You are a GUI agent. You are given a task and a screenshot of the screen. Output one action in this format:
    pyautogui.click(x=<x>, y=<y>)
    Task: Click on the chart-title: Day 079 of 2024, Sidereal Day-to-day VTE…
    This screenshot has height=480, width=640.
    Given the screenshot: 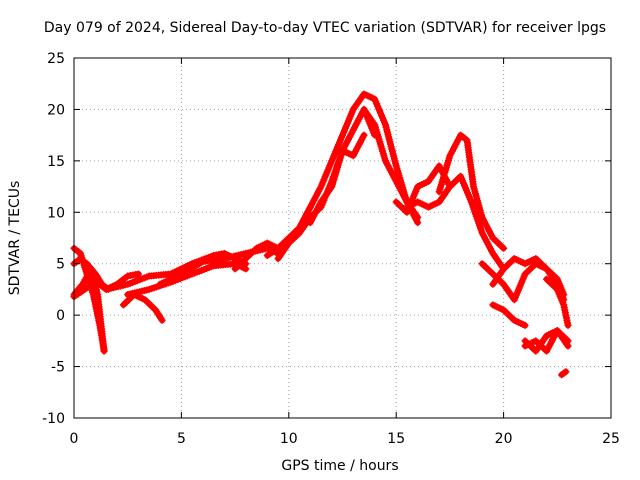 What is the action you would take?
    pyautogui.click(x=325, y=28)
    